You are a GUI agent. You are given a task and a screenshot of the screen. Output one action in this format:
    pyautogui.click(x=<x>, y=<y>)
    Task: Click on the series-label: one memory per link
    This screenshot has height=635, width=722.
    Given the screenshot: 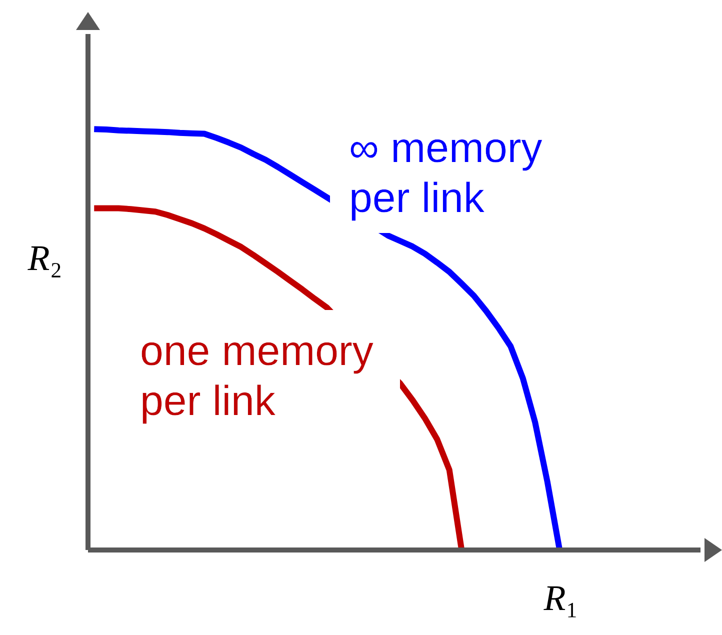 What is the action you would take?
    pyautogui.click(x=257, y=375)
    